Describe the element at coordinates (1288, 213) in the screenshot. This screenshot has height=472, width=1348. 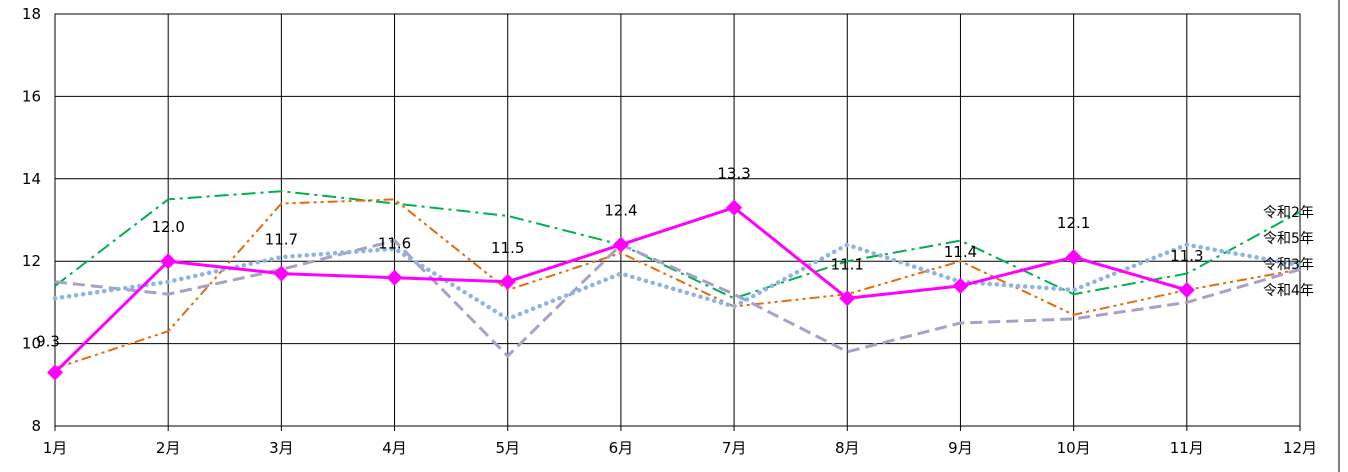
I see `legend-entry: 令和2年` at that location.